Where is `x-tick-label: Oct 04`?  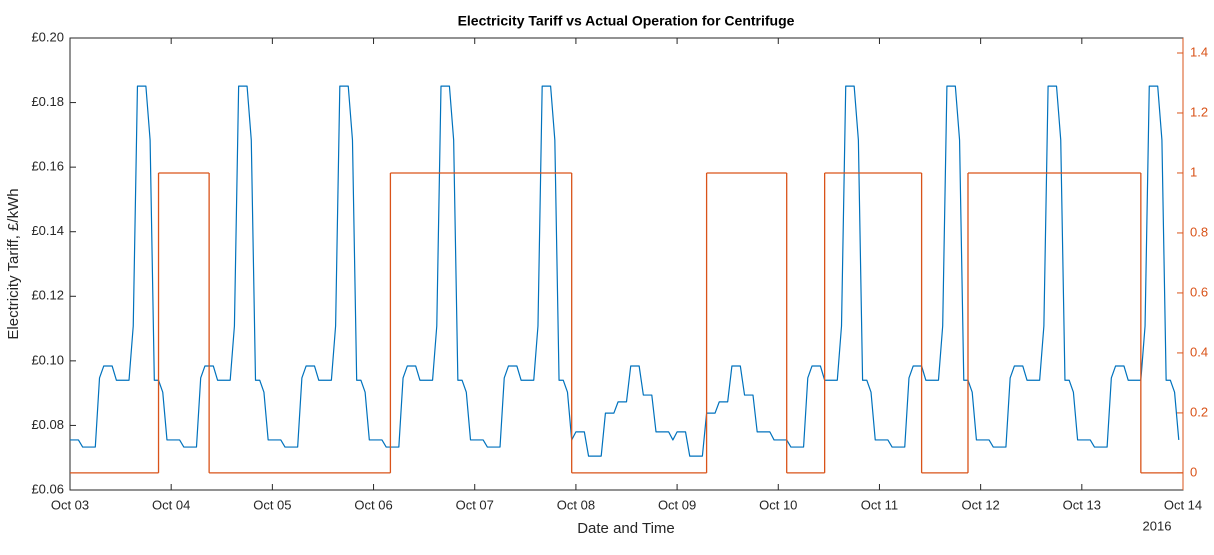 x-tick-label: Oct 04 is located at coordinates (171, 504).